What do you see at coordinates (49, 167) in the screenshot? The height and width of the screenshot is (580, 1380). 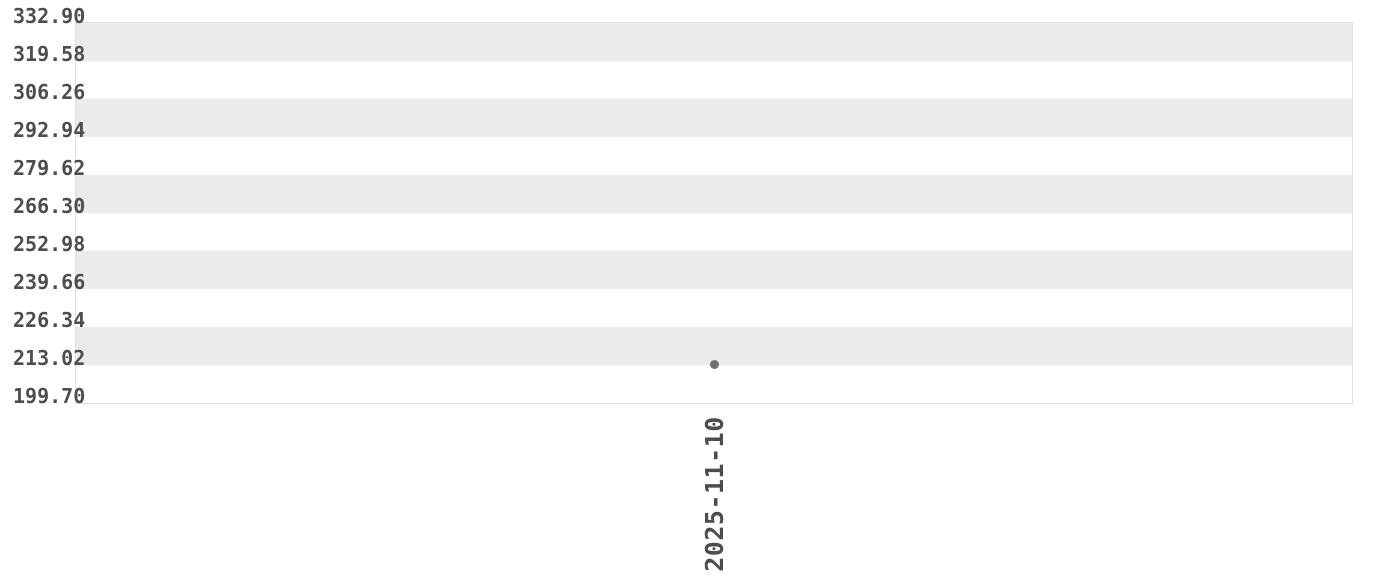 I see `y-tick-label: 279.62` at bounding box center [49, 167].